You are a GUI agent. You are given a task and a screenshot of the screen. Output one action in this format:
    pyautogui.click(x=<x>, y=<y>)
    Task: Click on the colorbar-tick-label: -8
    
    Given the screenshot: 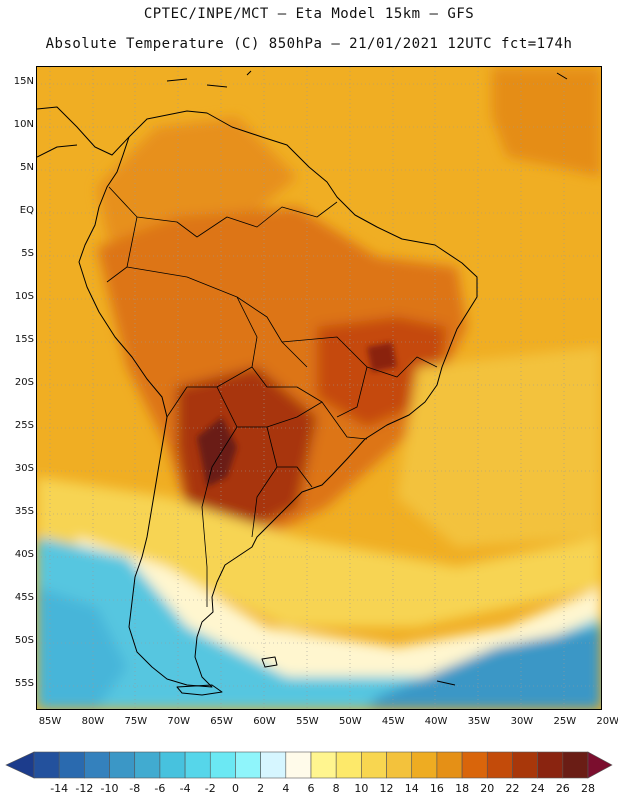 What is the action you would take?
    pyautogui.click(x=135, y=788)
    